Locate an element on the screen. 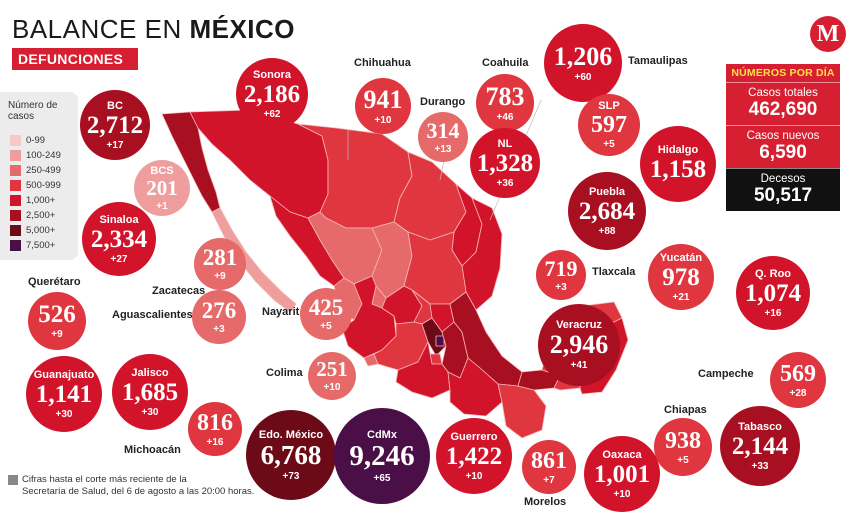 The image size is (850, 529). daily-increase: +1 is located at coordinates (162, 206).